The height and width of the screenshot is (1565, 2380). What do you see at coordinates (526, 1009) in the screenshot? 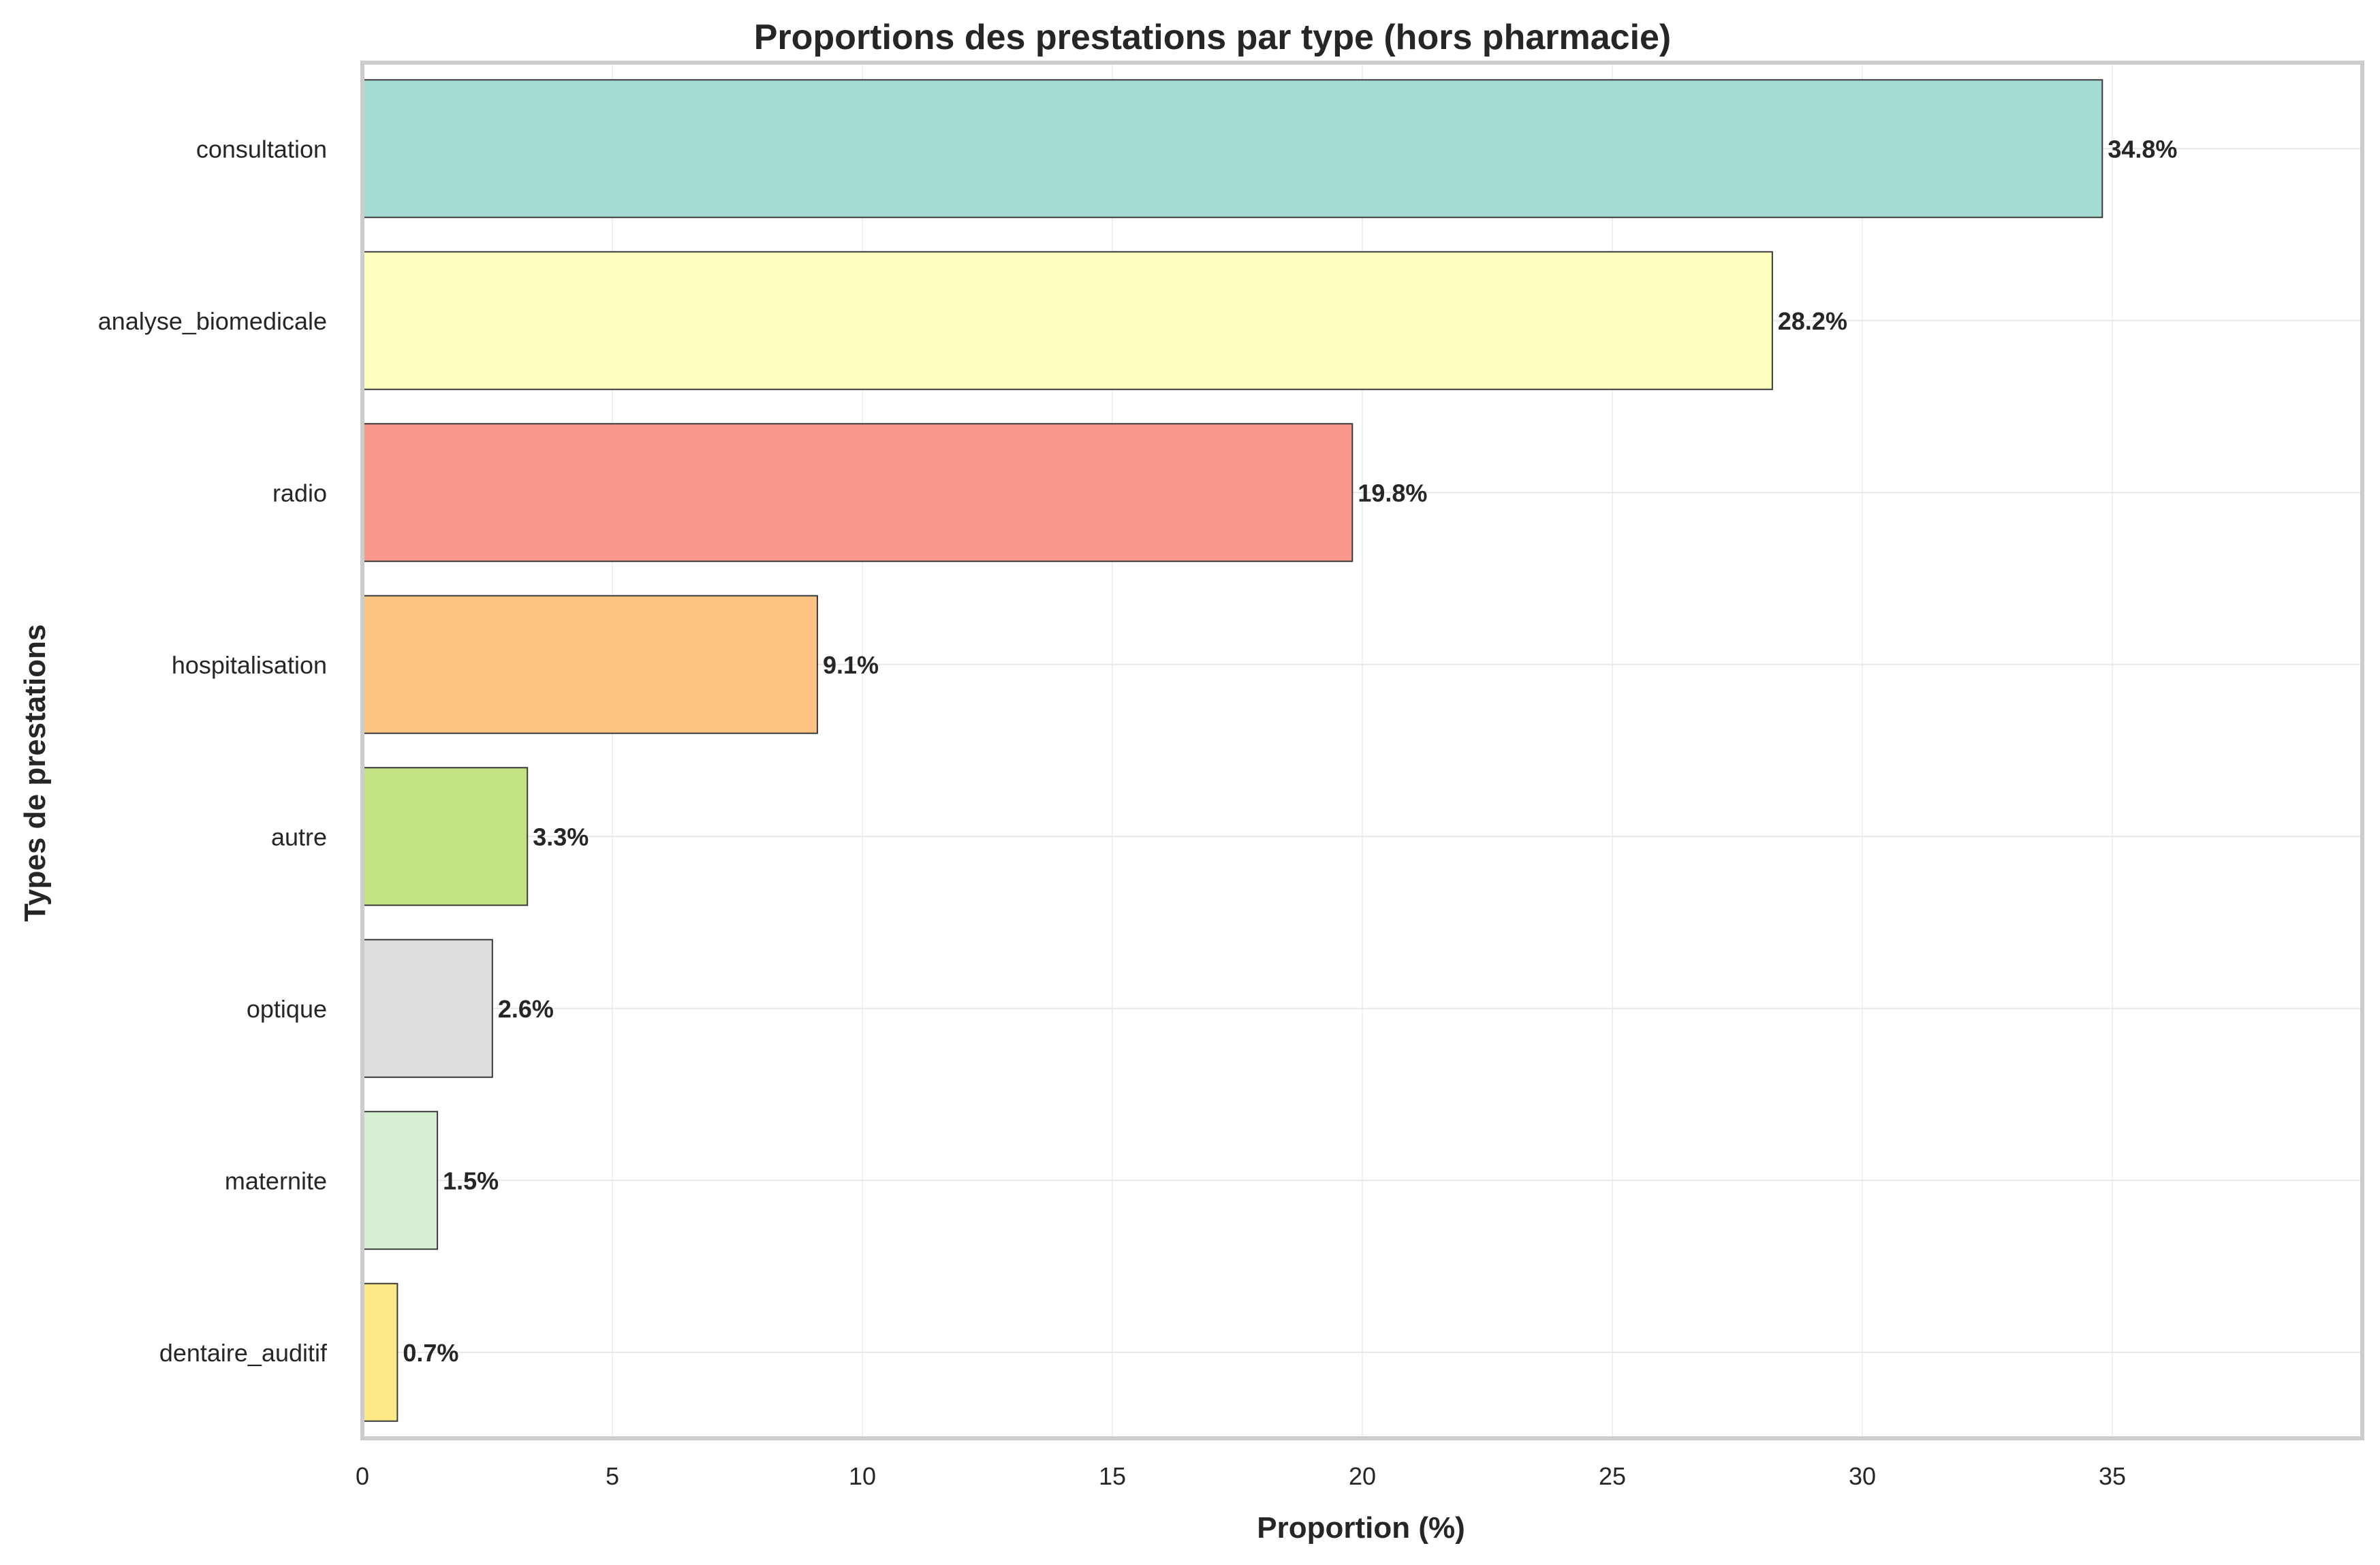
I see `data-label-optique: 2.6%` at bounding box center [526, 1009].